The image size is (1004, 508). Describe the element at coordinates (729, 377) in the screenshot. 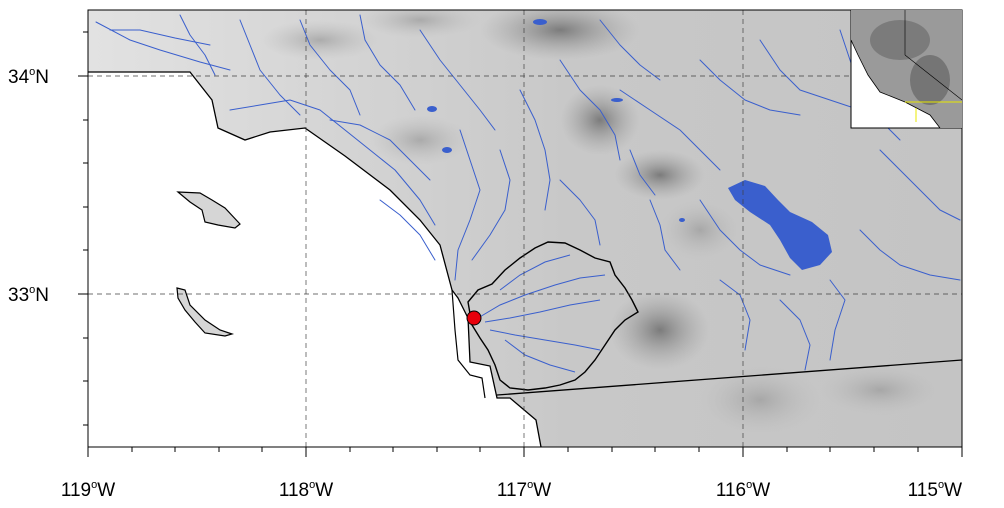

I see `international-border` at that location.